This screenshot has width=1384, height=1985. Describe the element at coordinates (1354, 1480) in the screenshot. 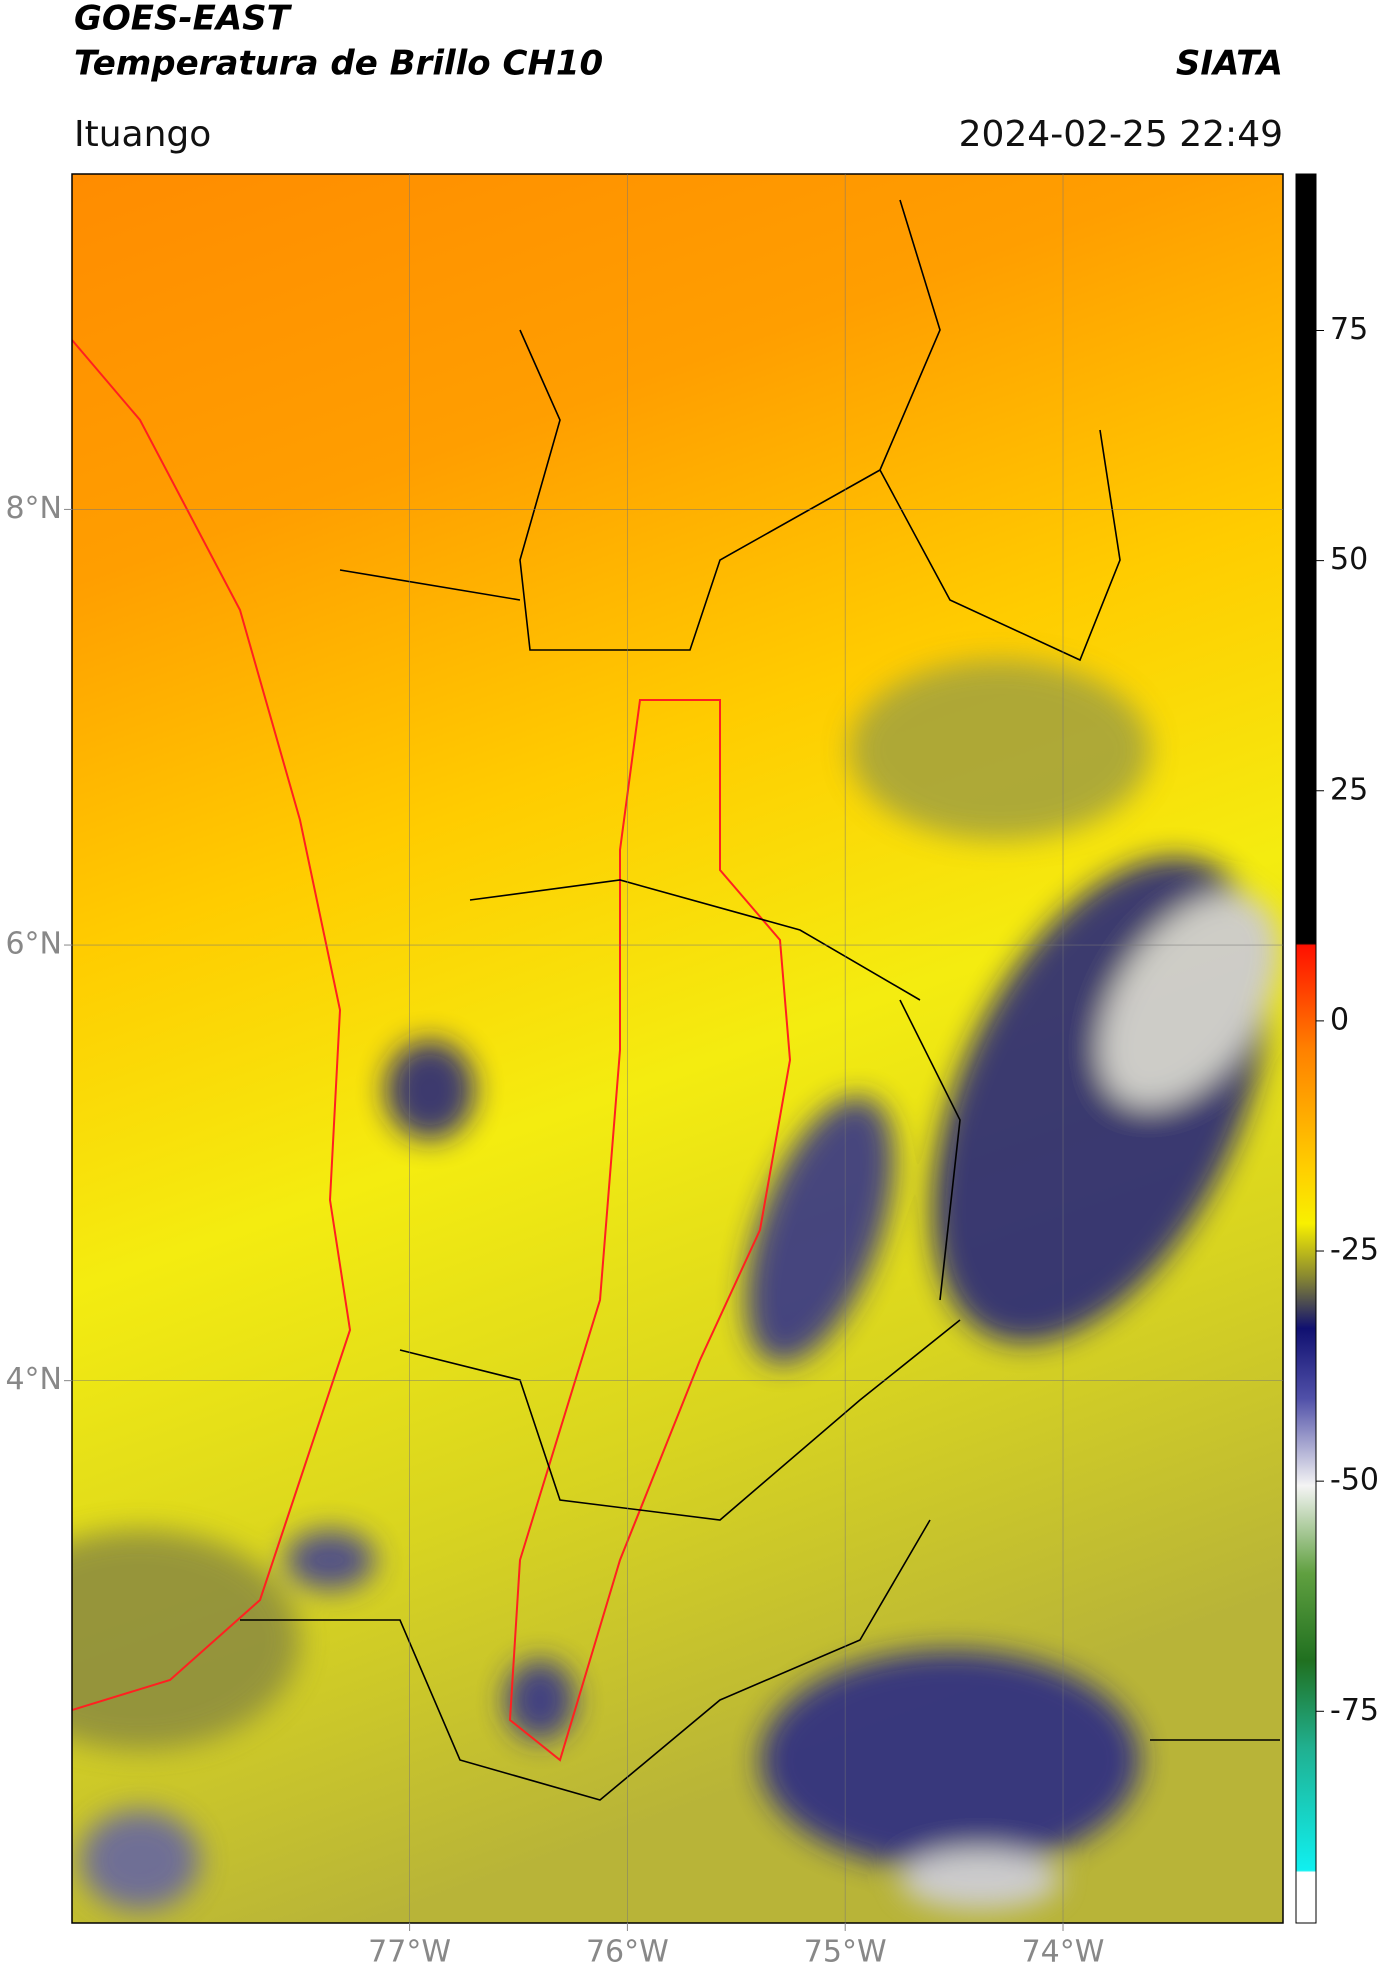

I see `colorbar-tick-label: -50` at that location.